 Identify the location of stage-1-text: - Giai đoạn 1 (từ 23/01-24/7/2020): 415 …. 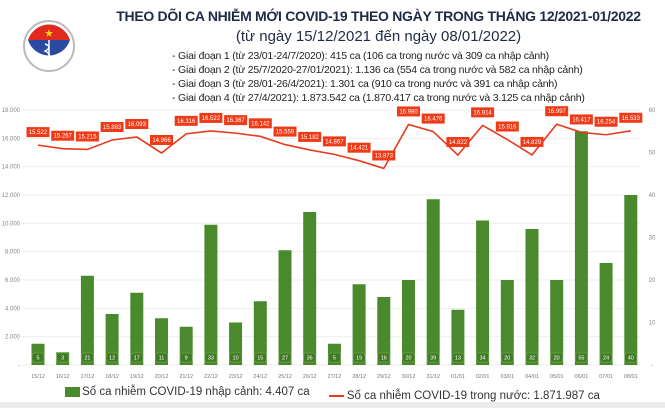
(360, 56).